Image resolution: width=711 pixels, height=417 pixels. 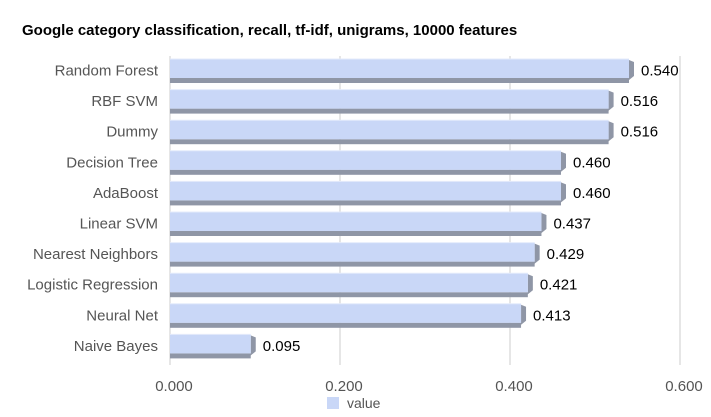 I want to click on category-label: Dummy, so click(x=132, y=132).